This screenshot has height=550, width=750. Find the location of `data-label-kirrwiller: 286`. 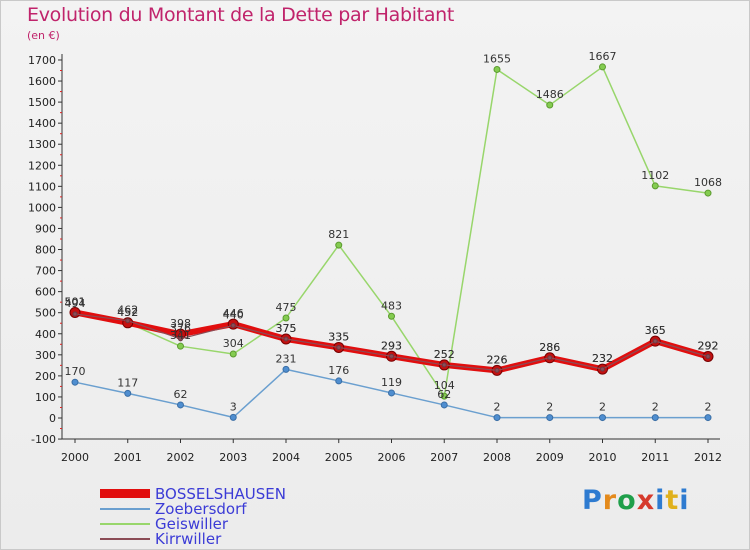

data-label-kirrwiller: 286 is located at coordinates (549, 347).